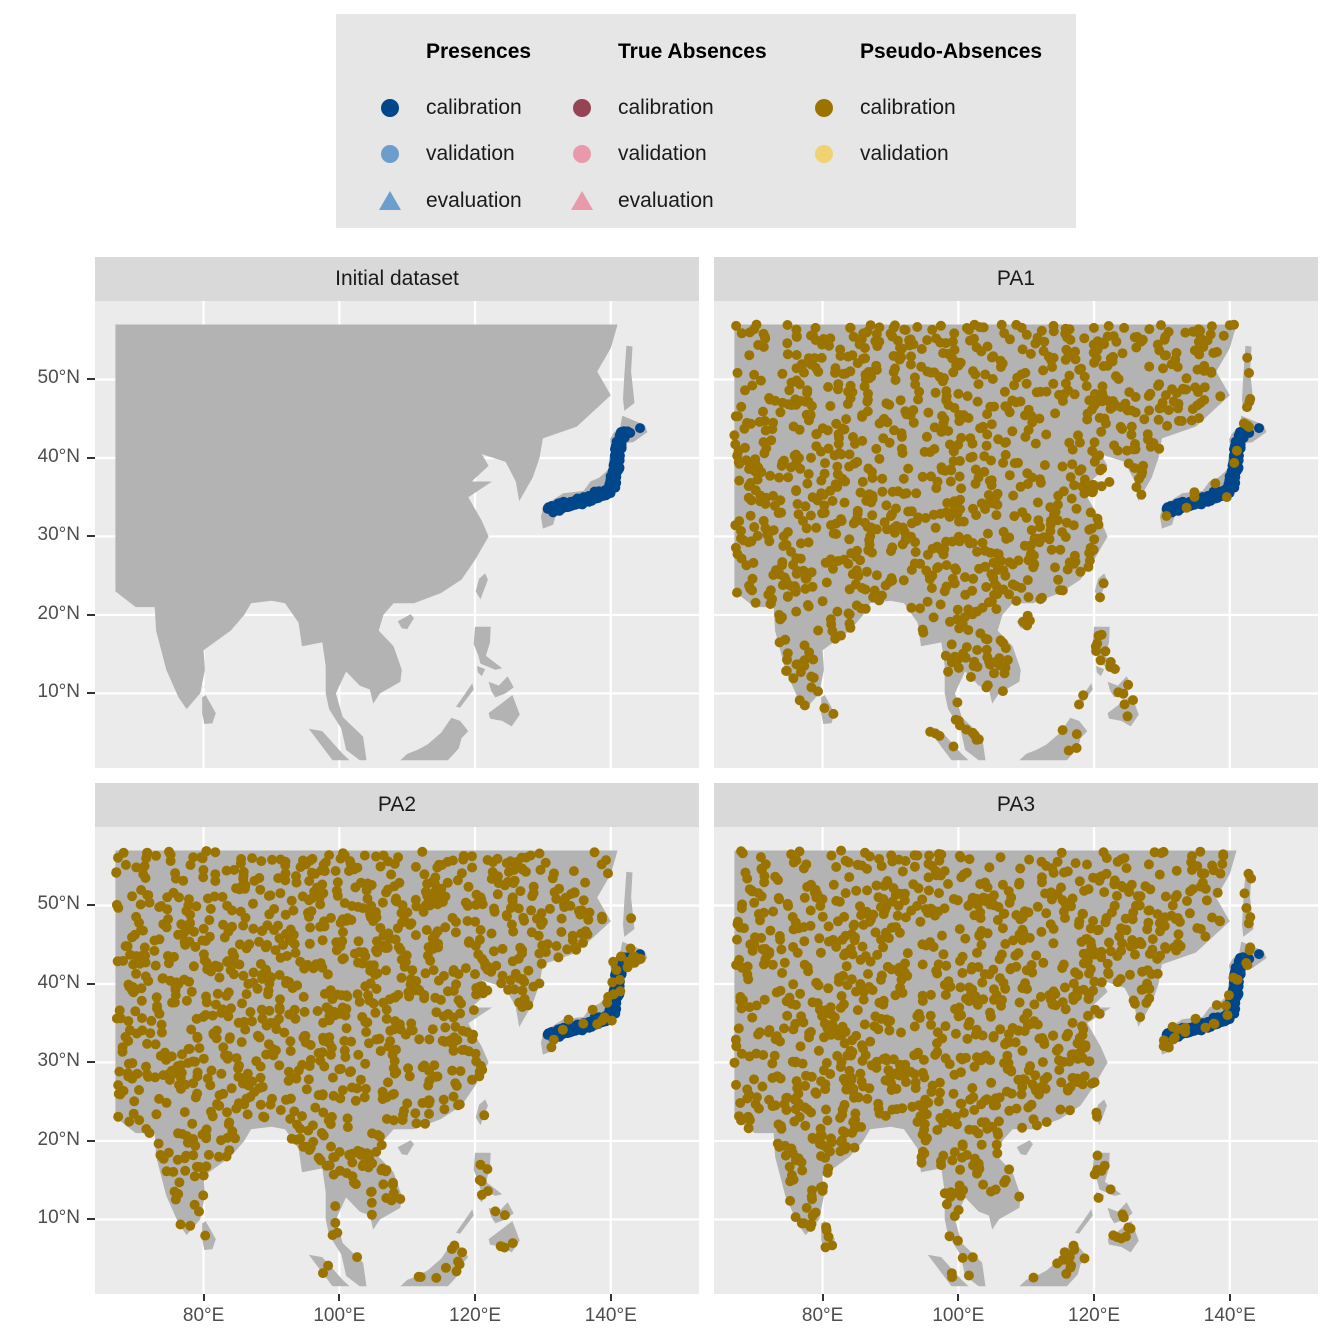  I want to click on land-island, so click(488, 648).